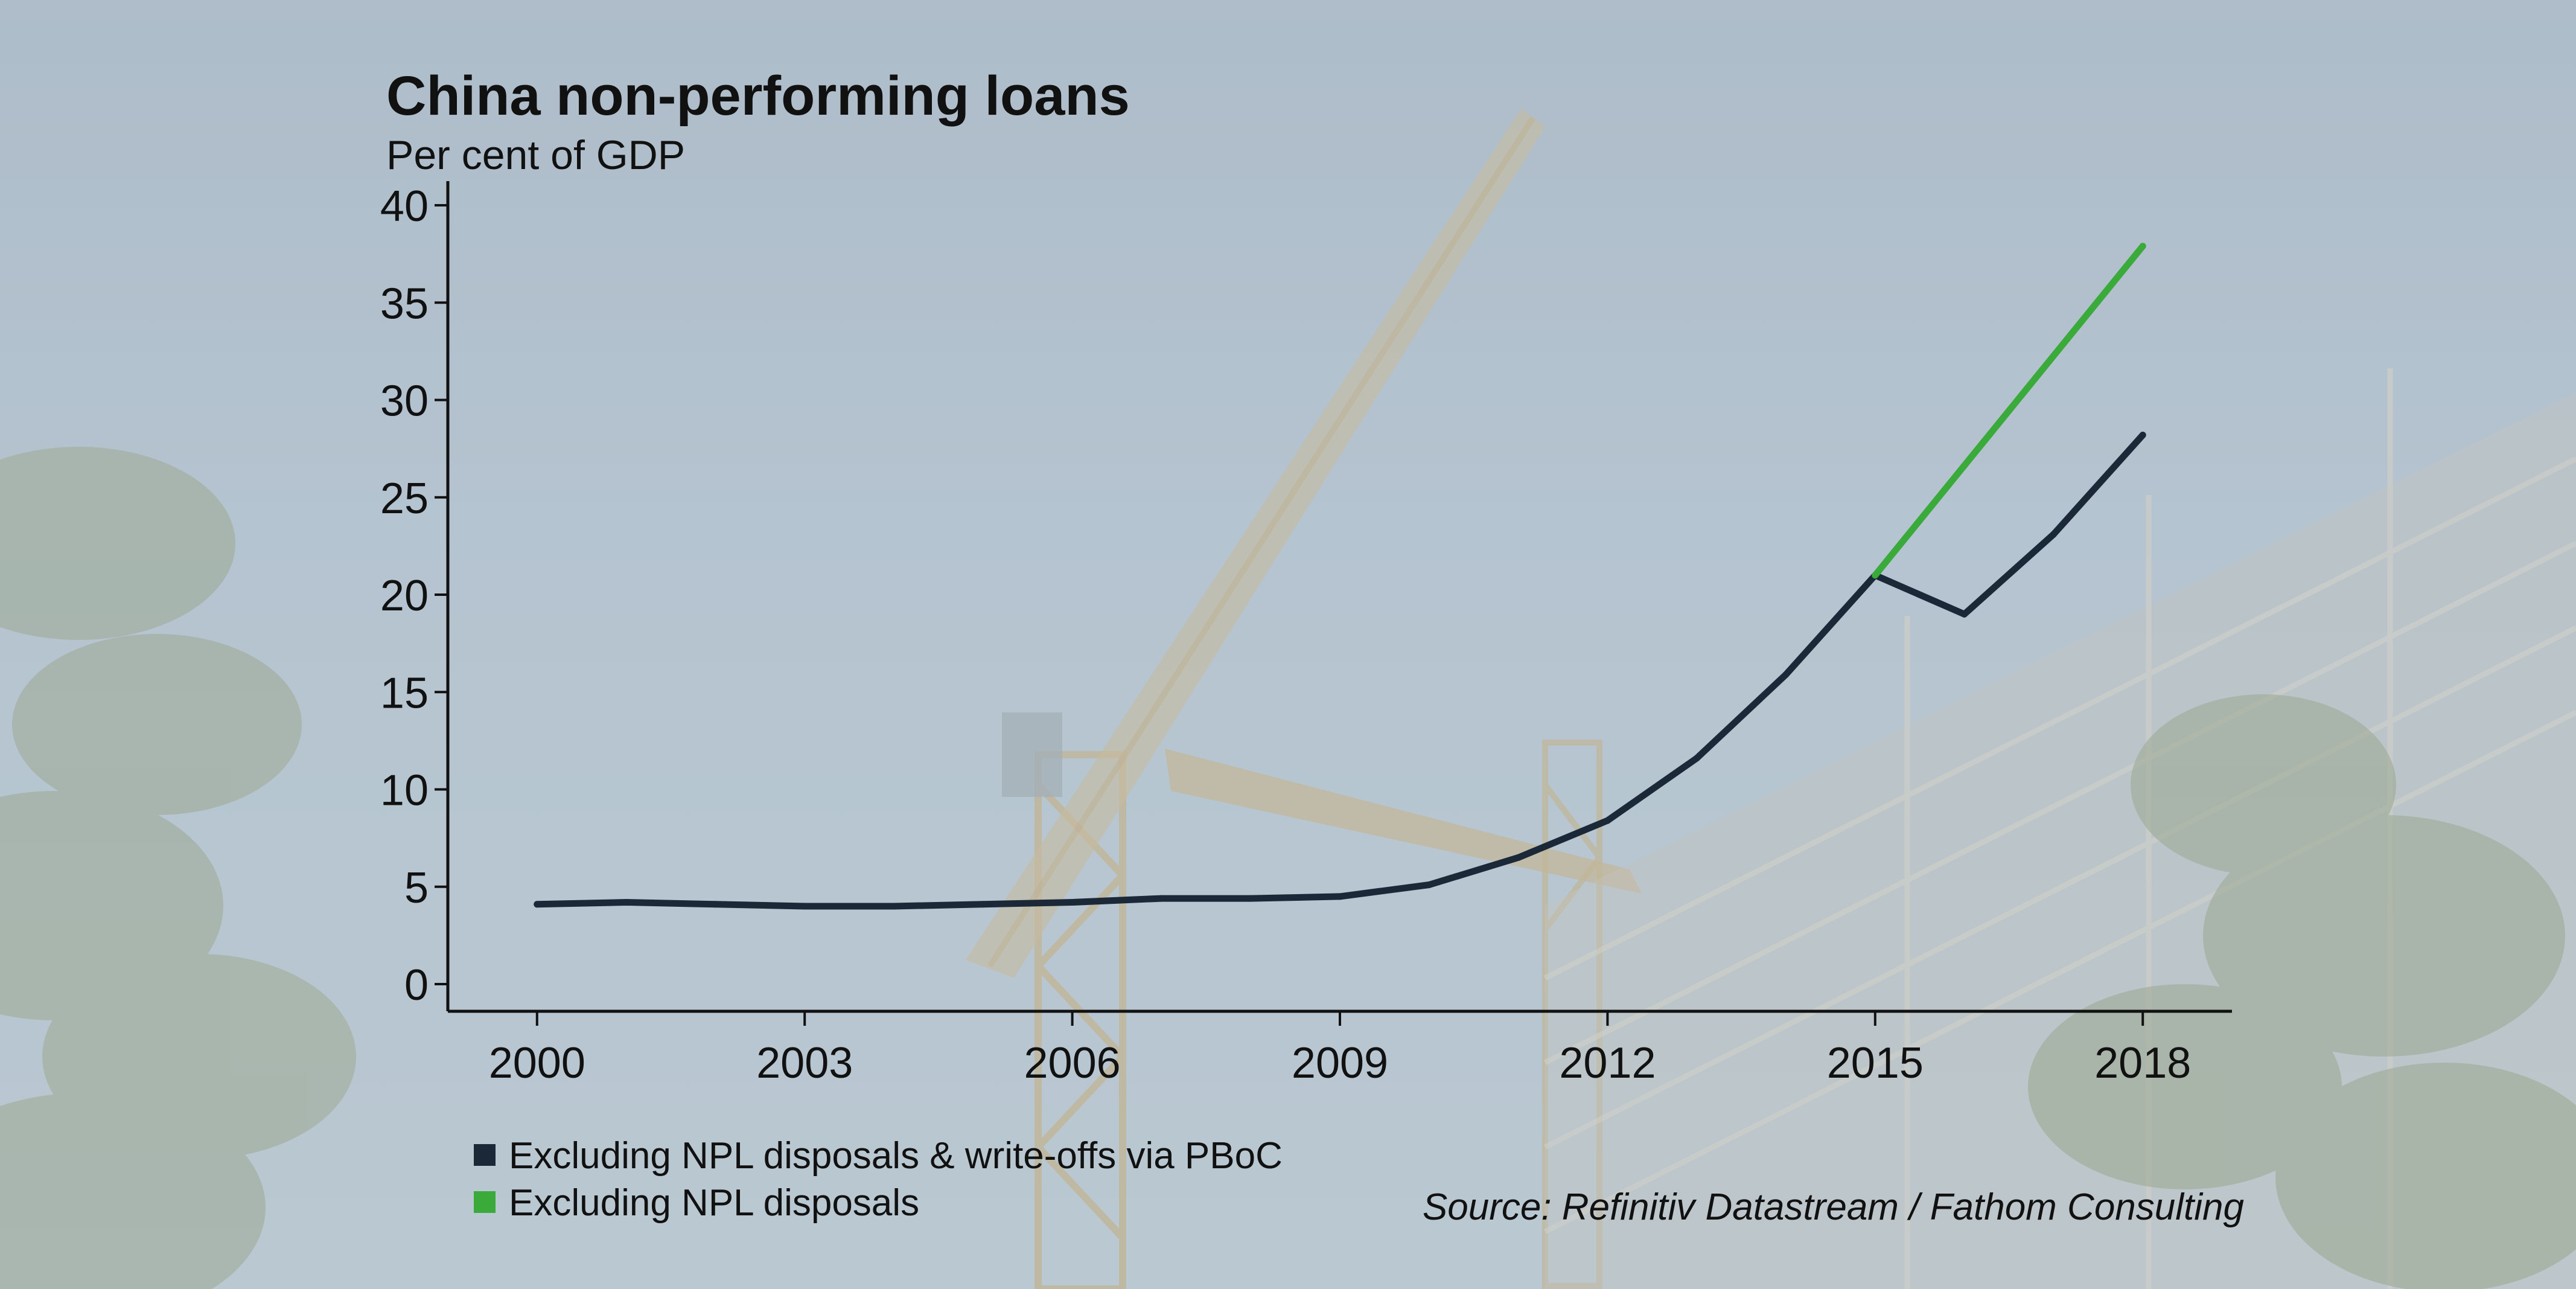  What do you see at coordinates (1607, 821) in the screenshot?
I see `series-0-point-2012` at bounding box center [1607, 821].